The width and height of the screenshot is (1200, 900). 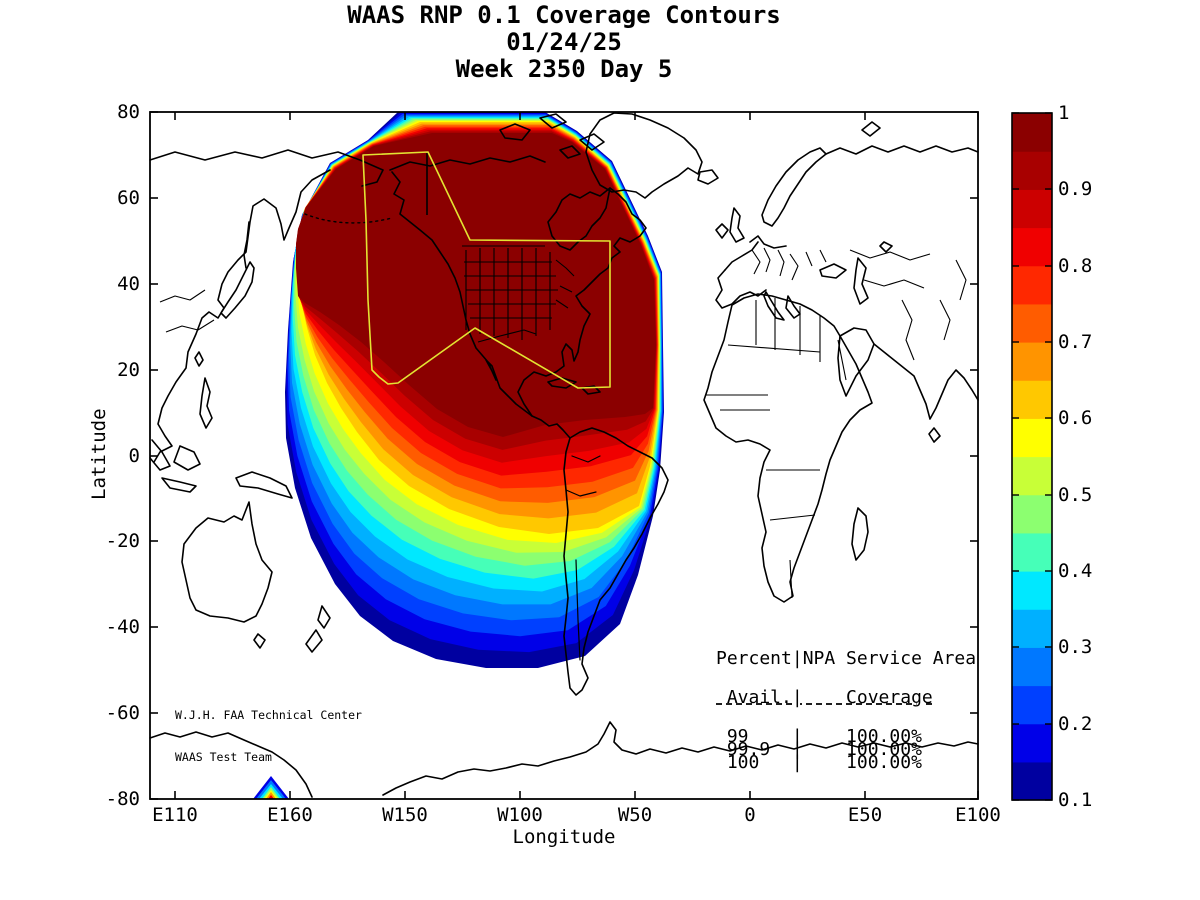 What do you see at coordinates (978, 815) in the screenshot?
I see `x-tick-E100: E100` at bounding box center [978, 815].